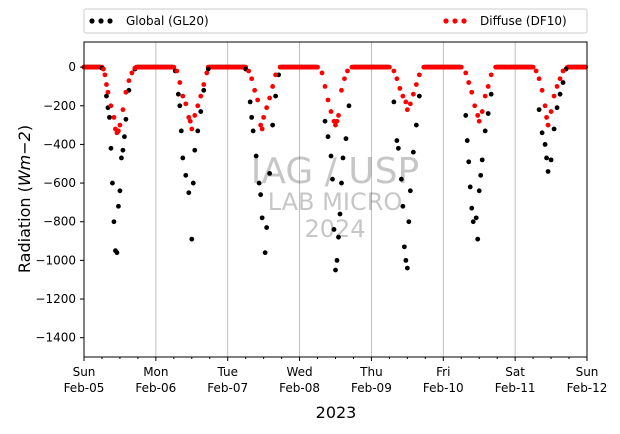  What do you see at coordinates (24, 128) in the screenshot?
I see `y-axis-title-close: )` at bounding box center [24, 128].